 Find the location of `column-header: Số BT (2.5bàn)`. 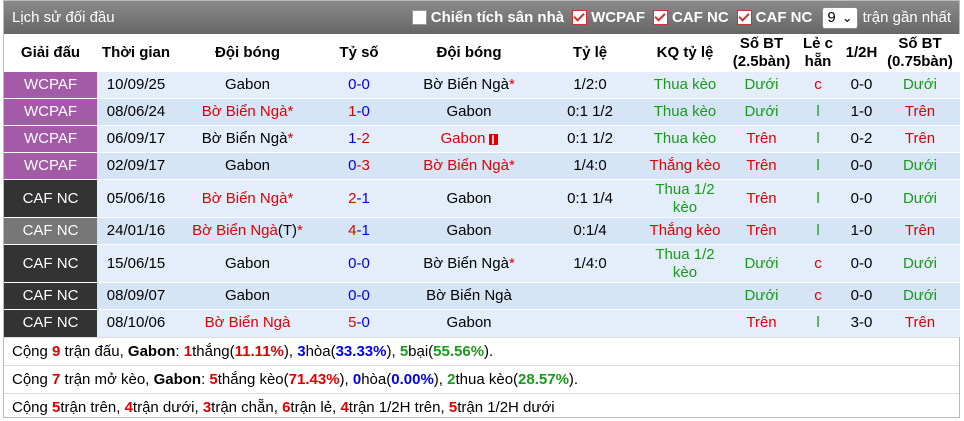

column-header: Số BT (2.5bàn) is located at coordinates (761, 53).